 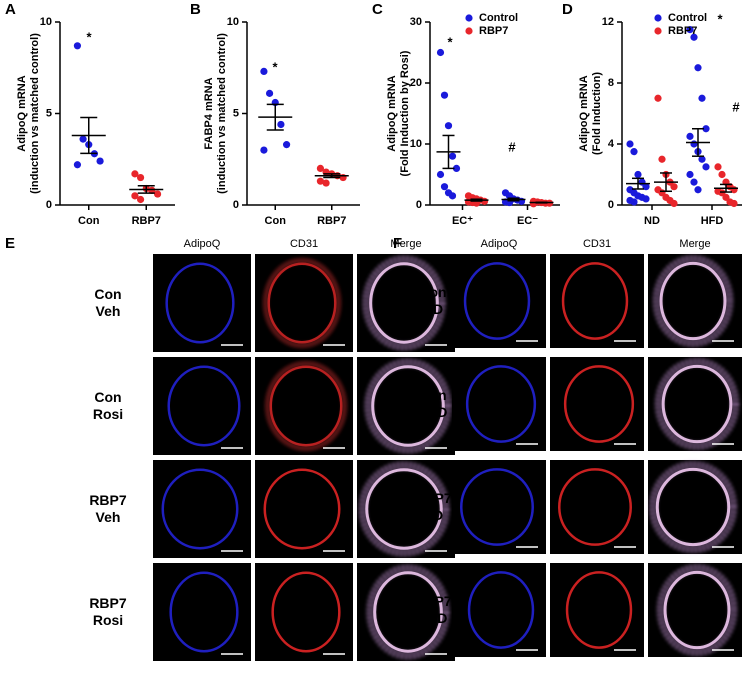 What do you see at coordinates (597, 113) in the screenshot?
I see `y-axis-label: (Fold Induction)` at bounding box center [597, 113].